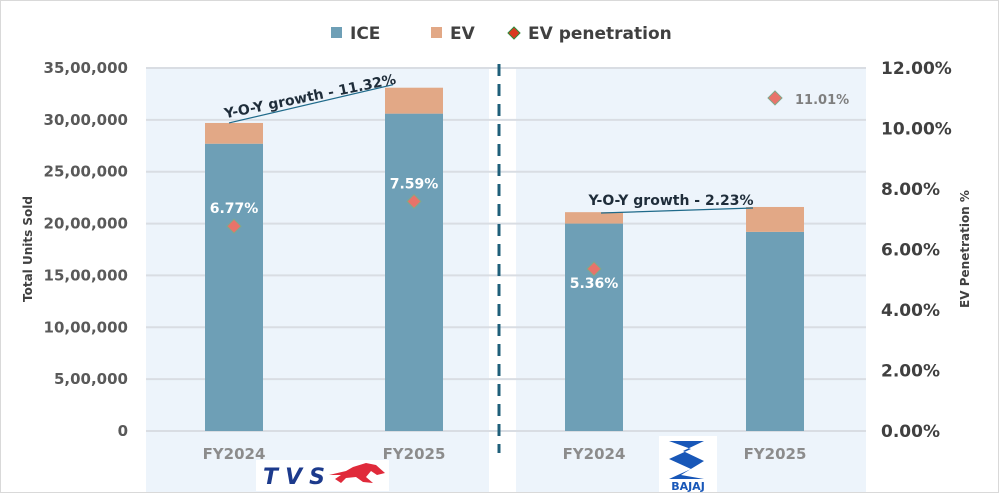 The image size is (999, 498). Describe the element at coordinates (123, 431) in the screenshot. I see `y-tick-label: 0` at that location.